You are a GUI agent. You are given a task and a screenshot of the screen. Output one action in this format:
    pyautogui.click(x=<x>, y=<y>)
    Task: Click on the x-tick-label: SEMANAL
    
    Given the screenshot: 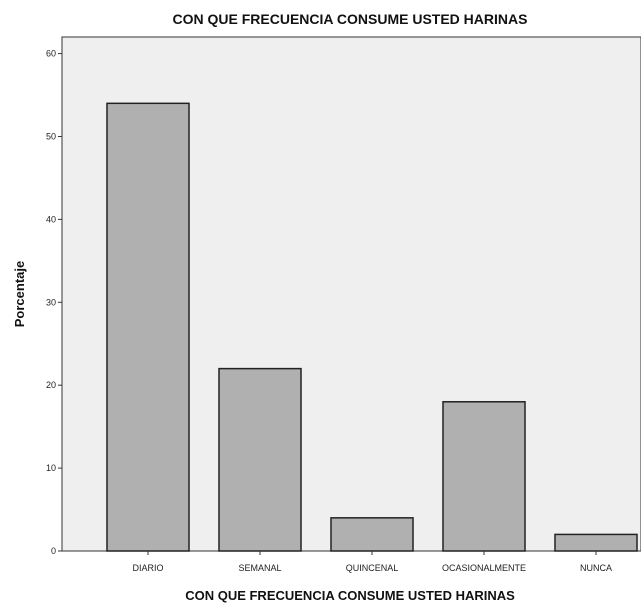 What is the action you would take?
    pyautogui.click(x=259, y=568)
    